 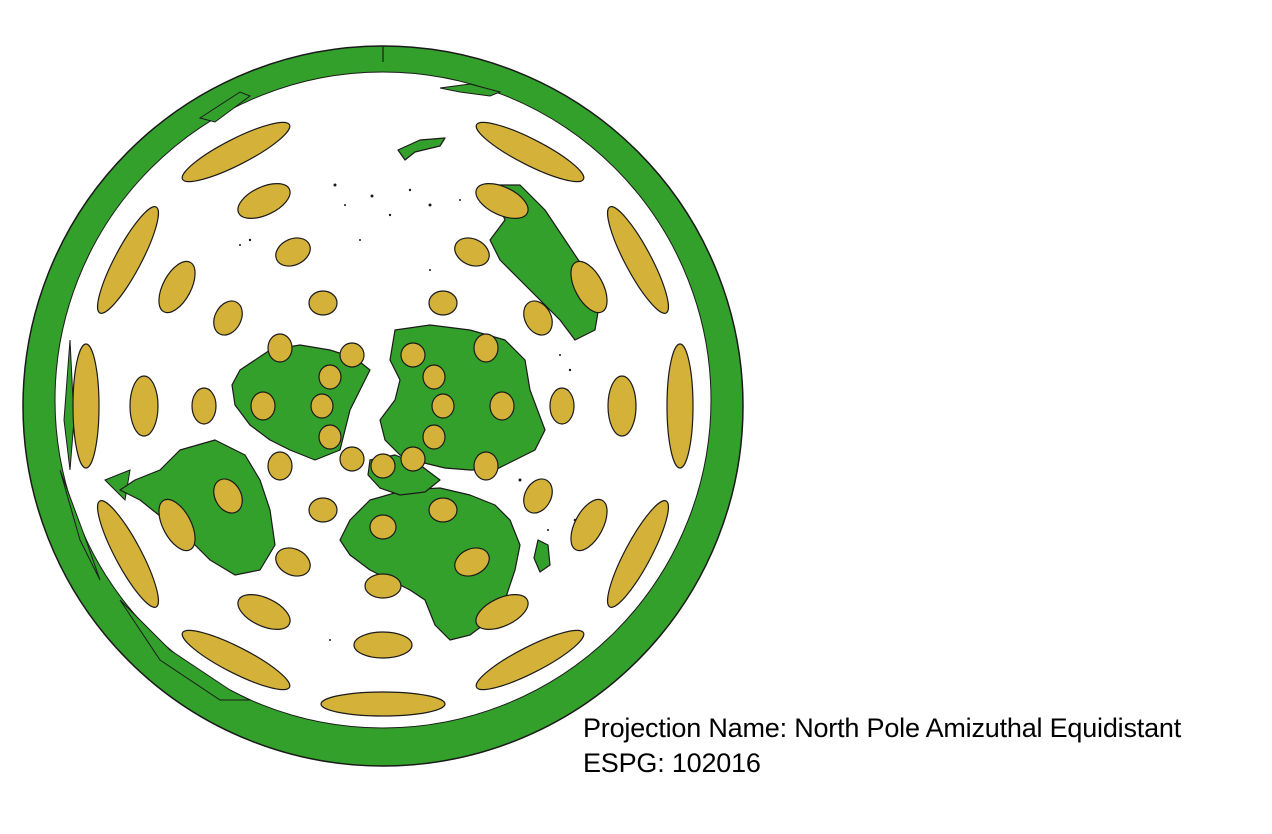 I want to click on landmass-south-america, so click(x=197, y=507).